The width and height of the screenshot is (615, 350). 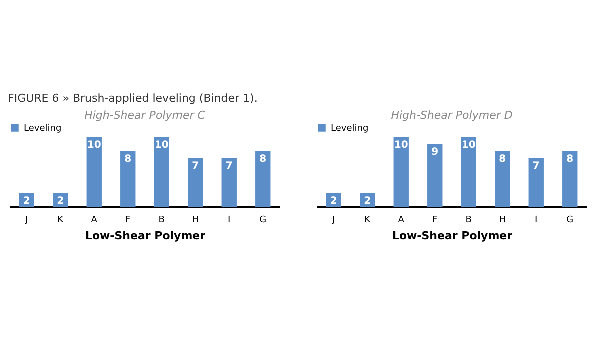 I want to click on caption: FIGURE 6 » Brush-applied leveling (Binder 1)., so click(x=133, y=98).